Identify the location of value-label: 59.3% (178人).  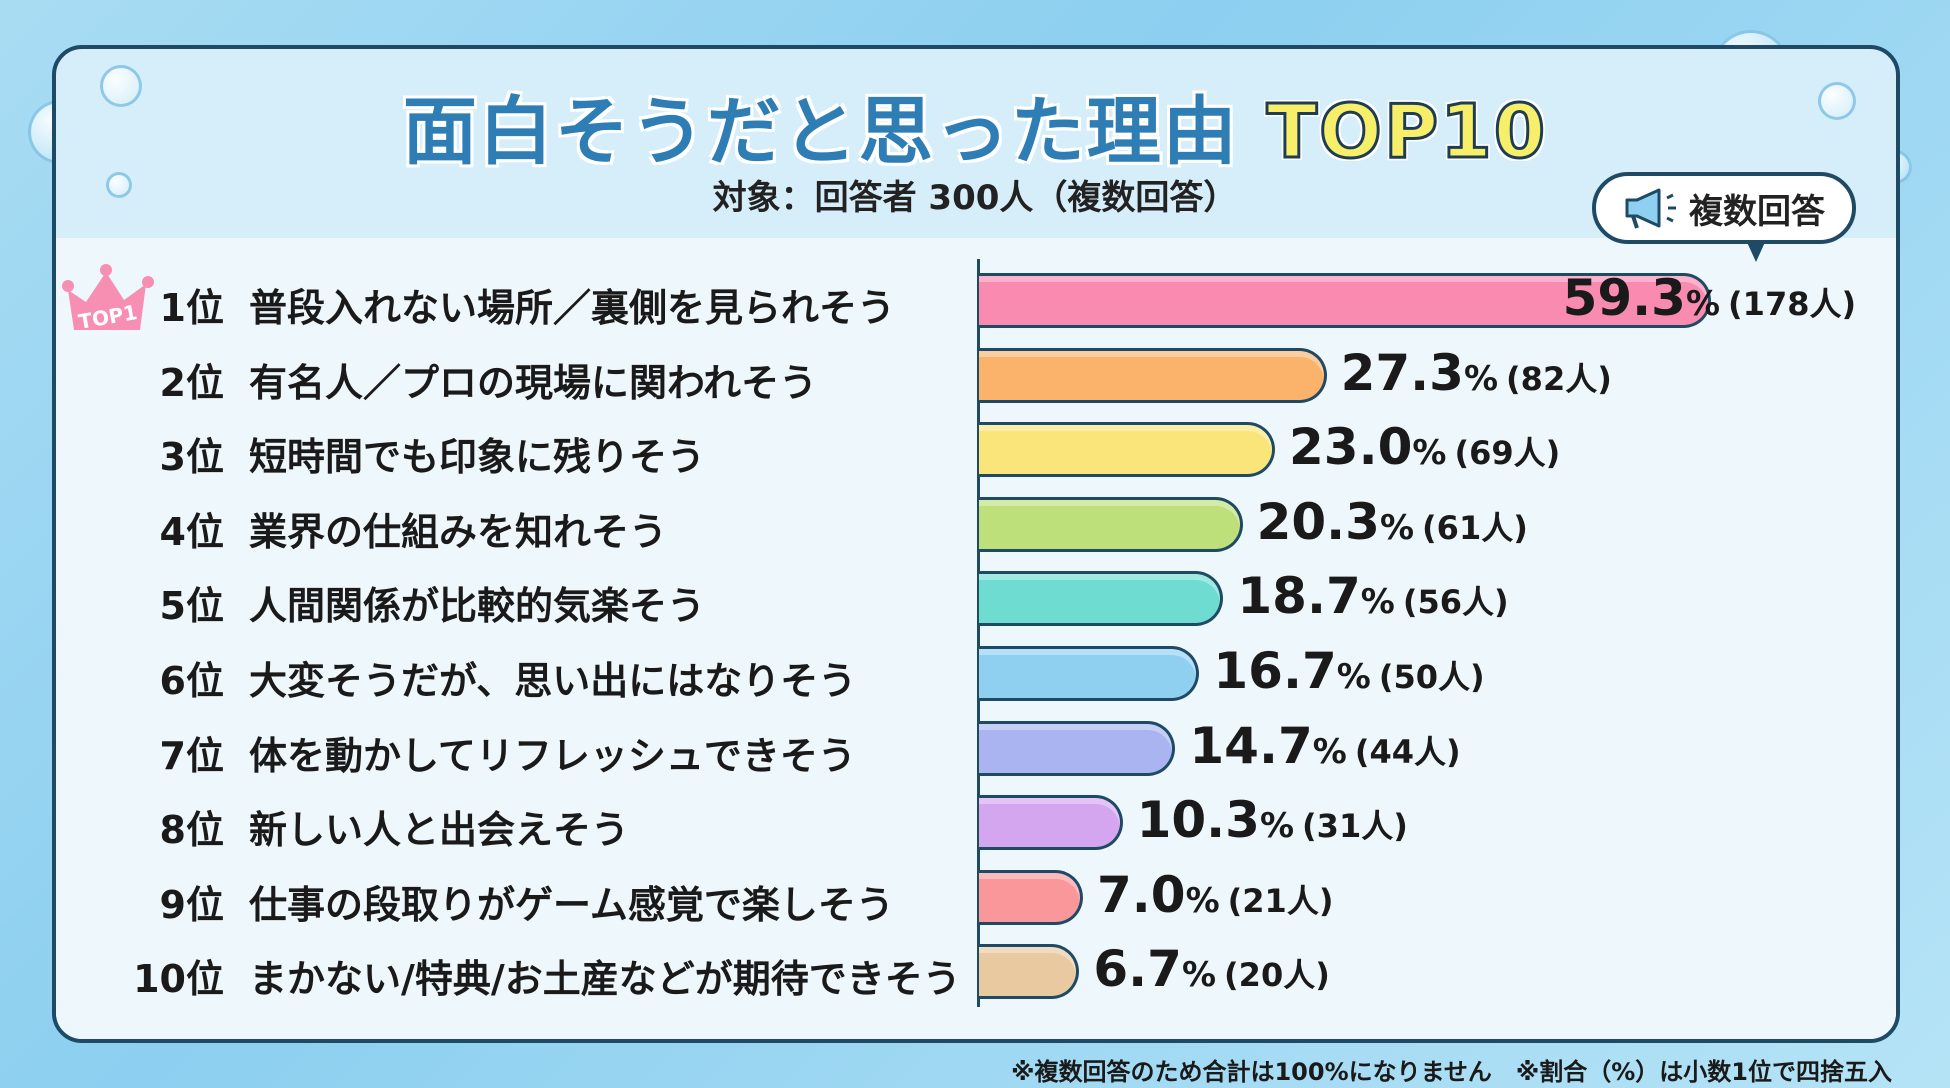
(1709, 298).